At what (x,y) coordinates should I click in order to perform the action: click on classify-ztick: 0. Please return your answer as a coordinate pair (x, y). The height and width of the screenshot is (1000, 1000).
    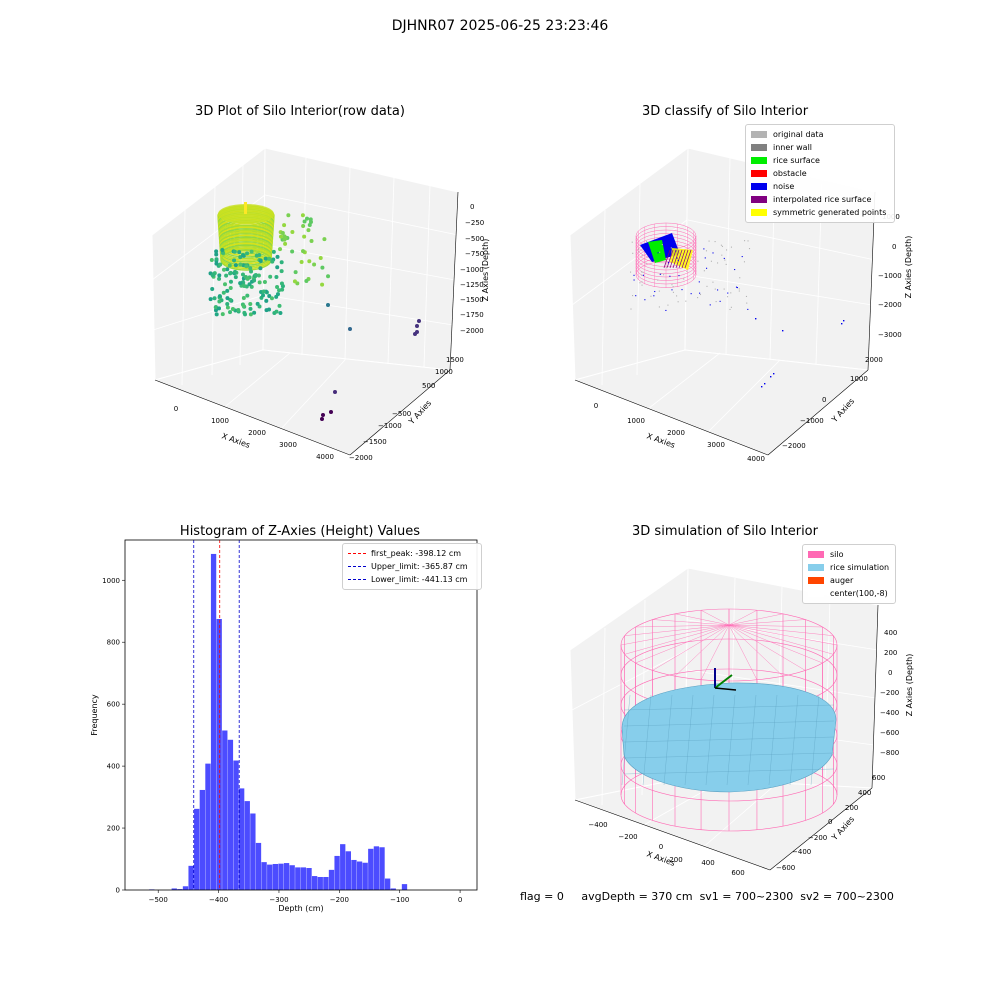
    Looking at the image, I should click on (894, 247).